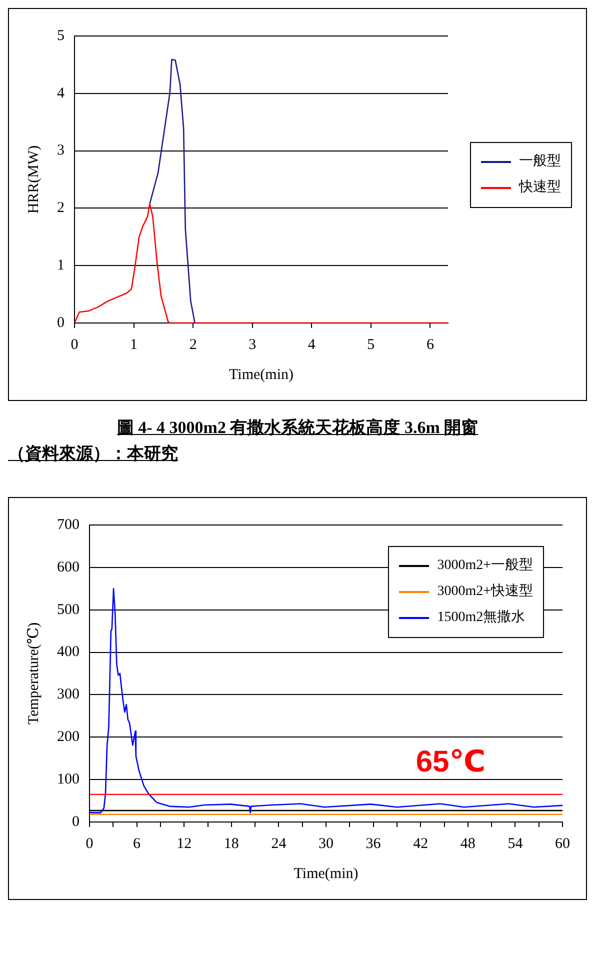 This screenshot has height=964, width=595. What do you see at coordinates (374, 844) in the screenshot?
I see `x-tick-label: 36` at bounding box center [374, 844].